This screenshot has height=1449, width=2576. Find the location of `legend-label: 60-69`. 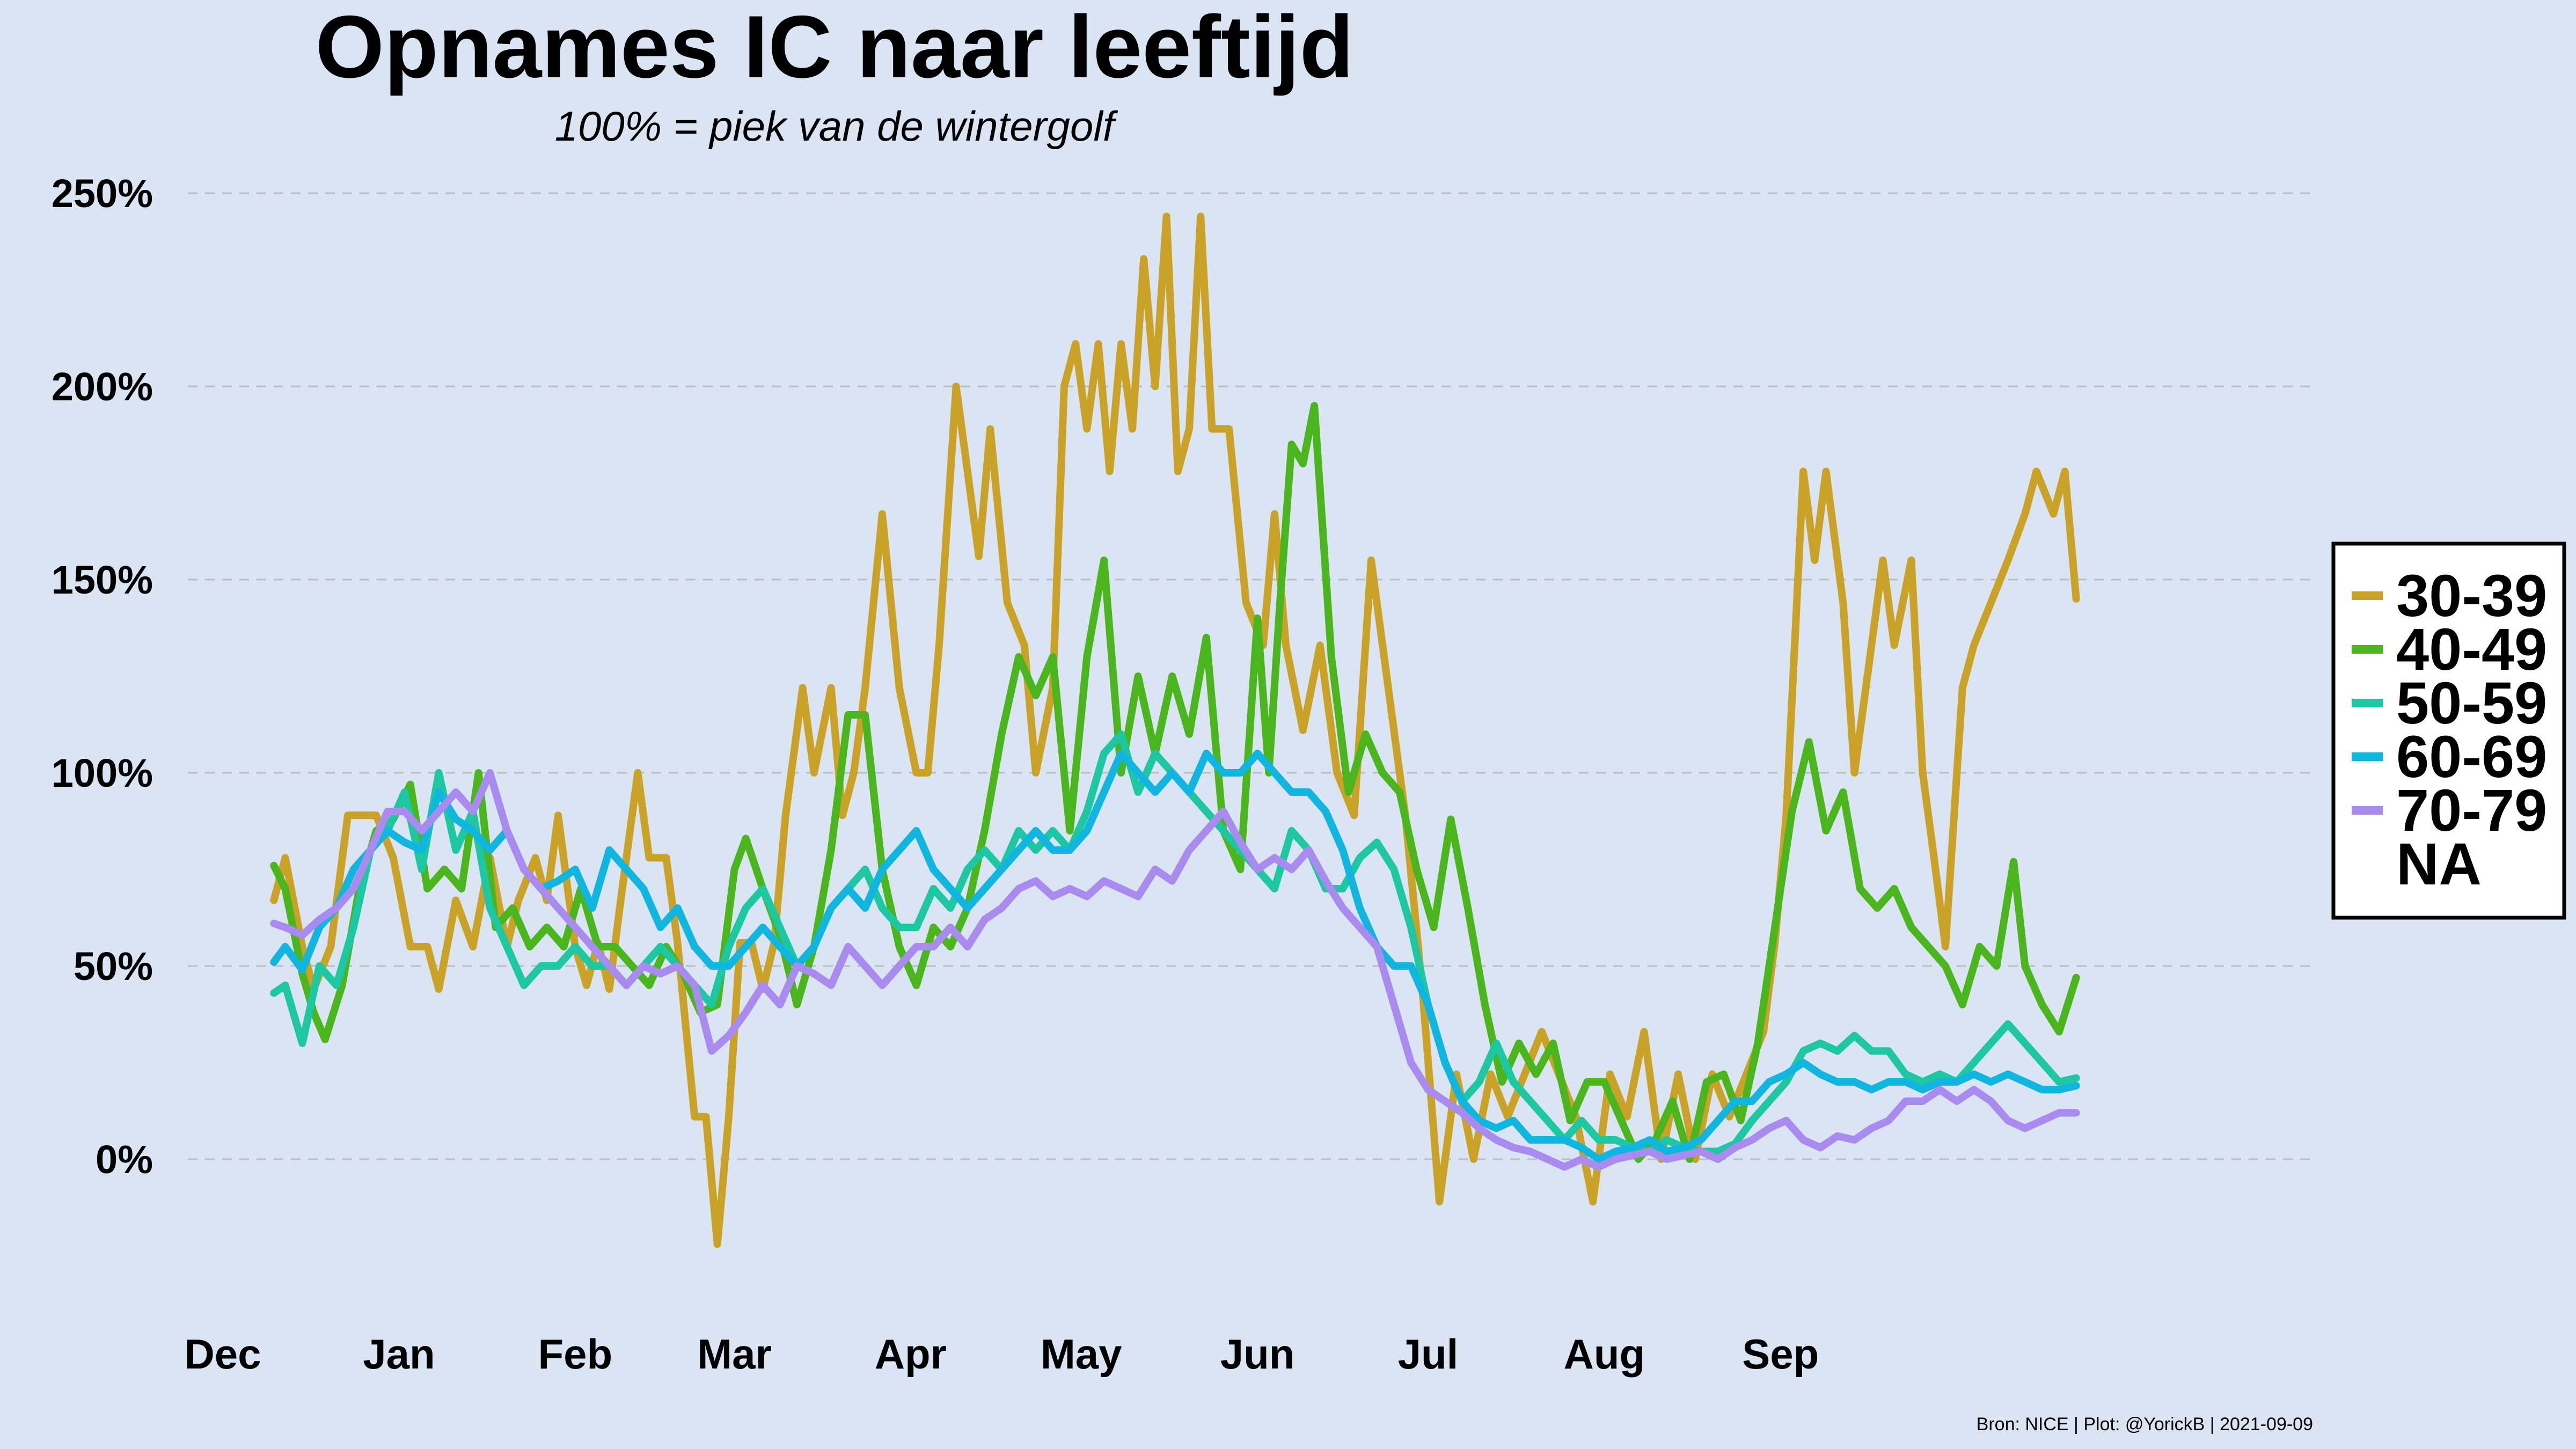

legend-label: 60-69 is located at coordinates (2471, 757).